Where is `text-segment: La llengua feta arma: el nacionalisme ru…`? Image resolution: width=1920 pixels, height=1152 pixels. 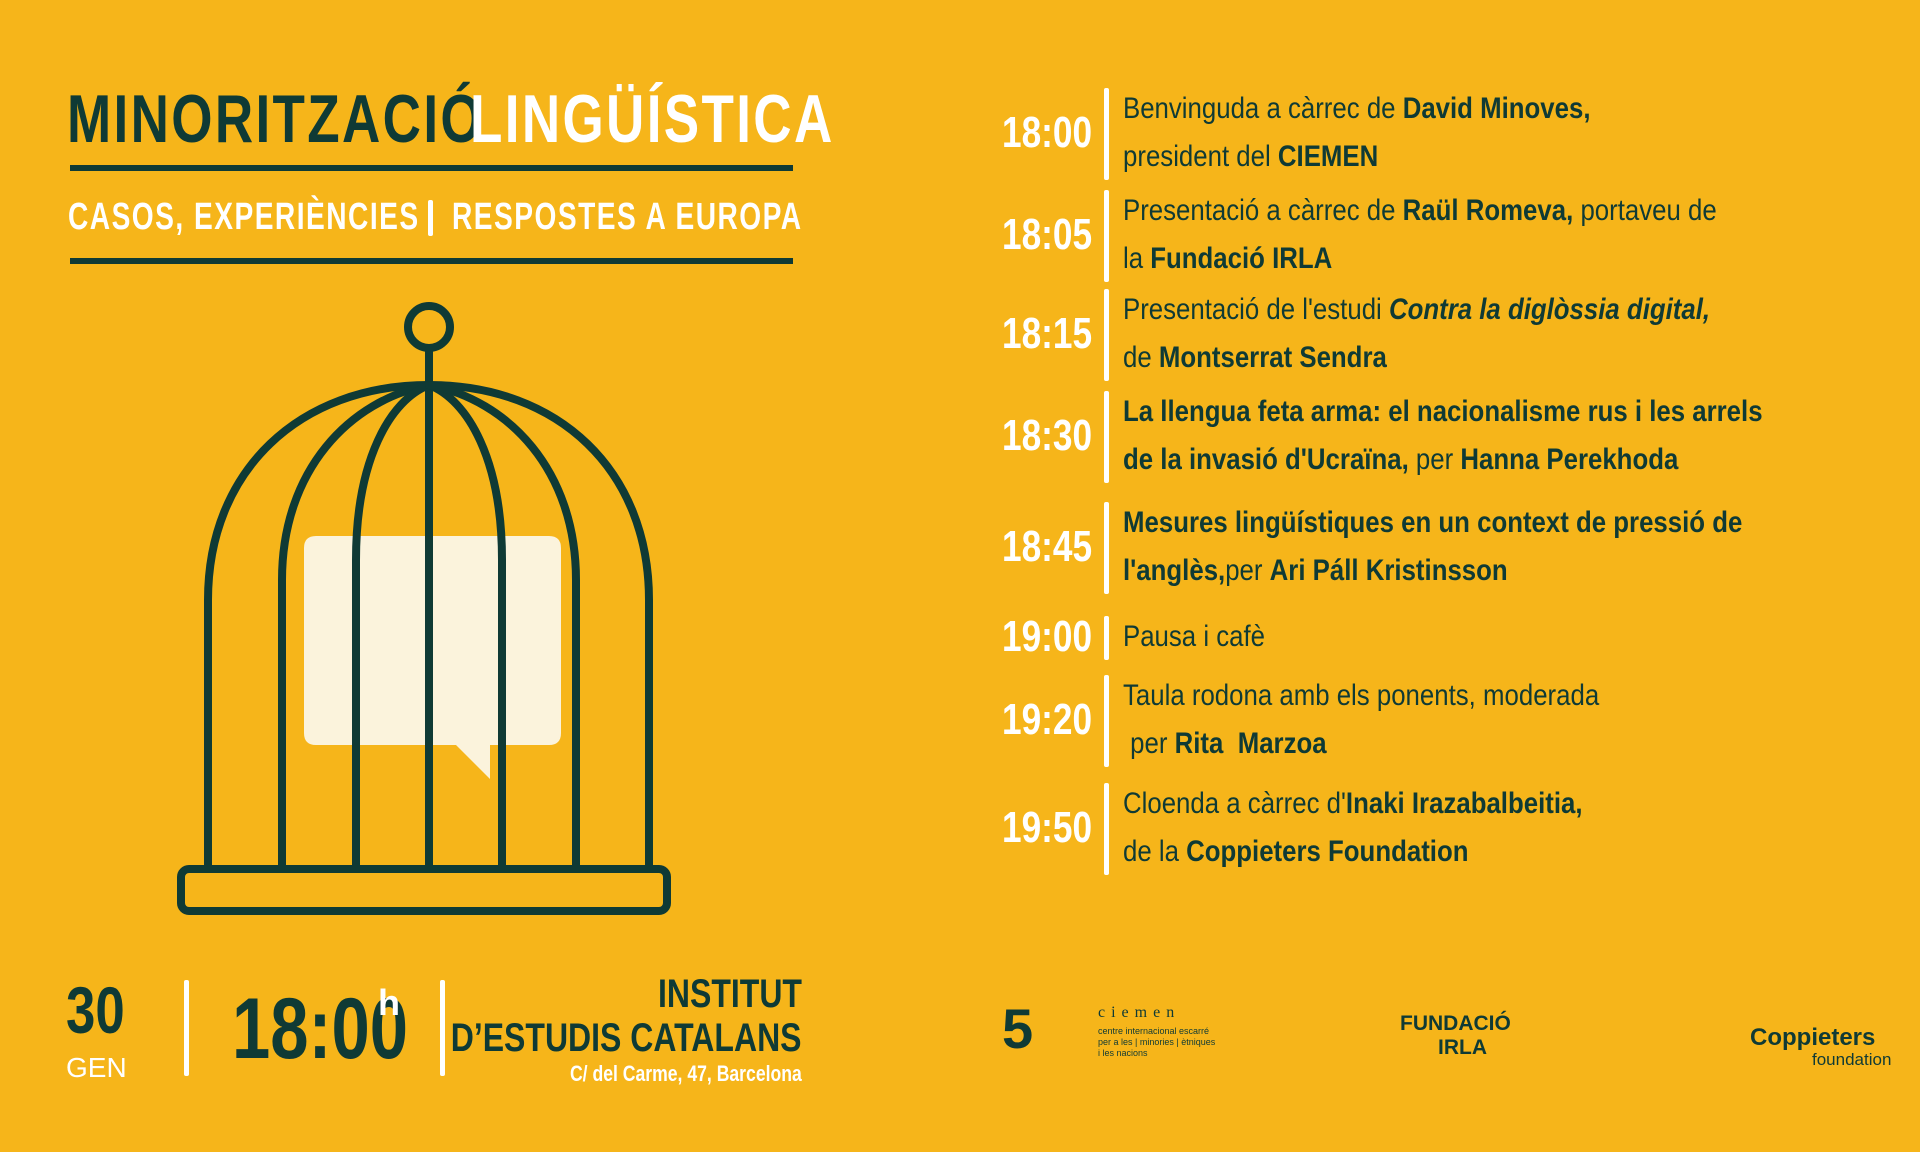 text-segment: La llengua feta arma: el nacionalisme ru… is located at coordinates (1443, 411).